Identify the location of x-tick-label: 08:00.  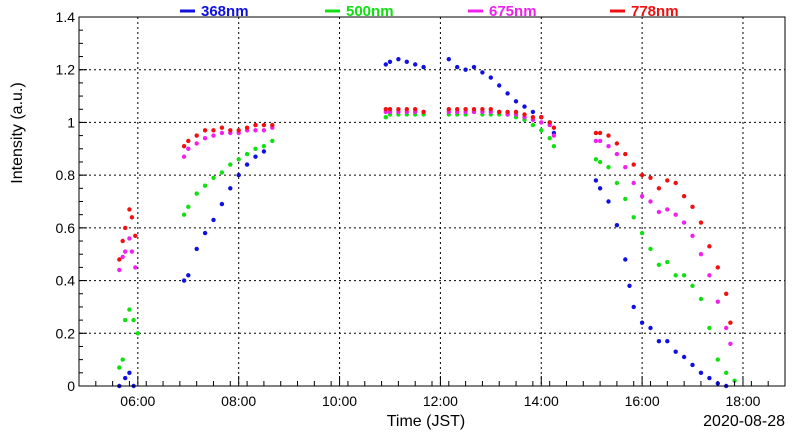
(238, 401).